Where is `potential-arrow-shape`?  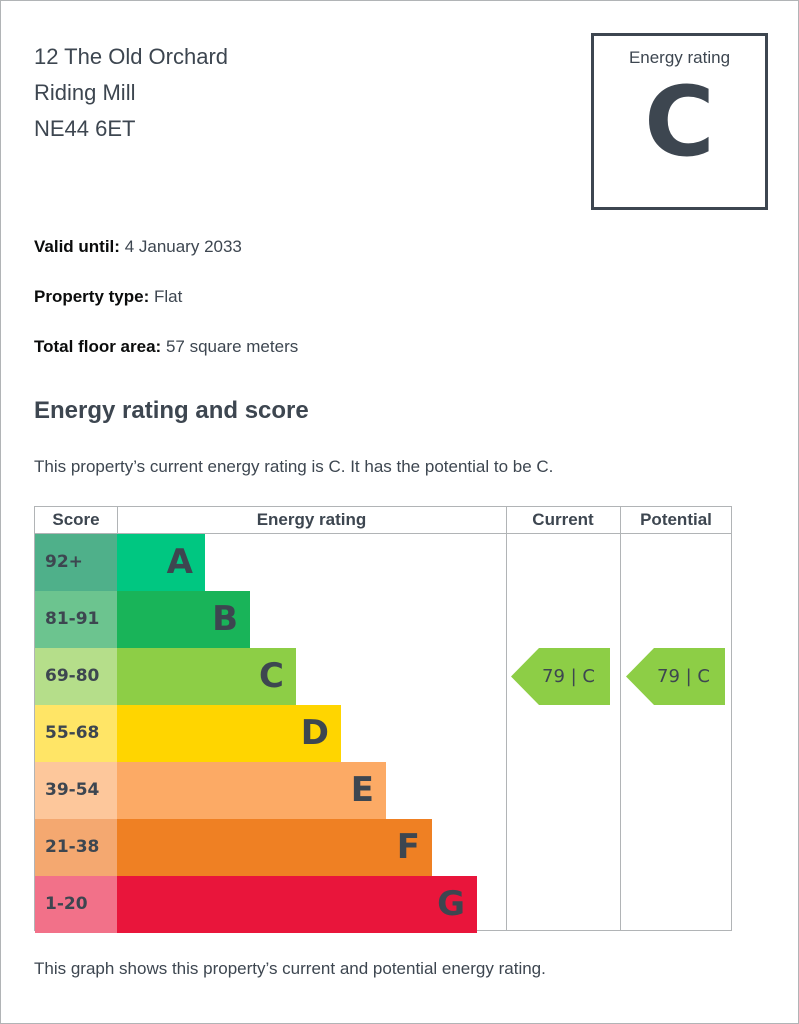
potential-arrow-shape is located at coordinates (675, 676).